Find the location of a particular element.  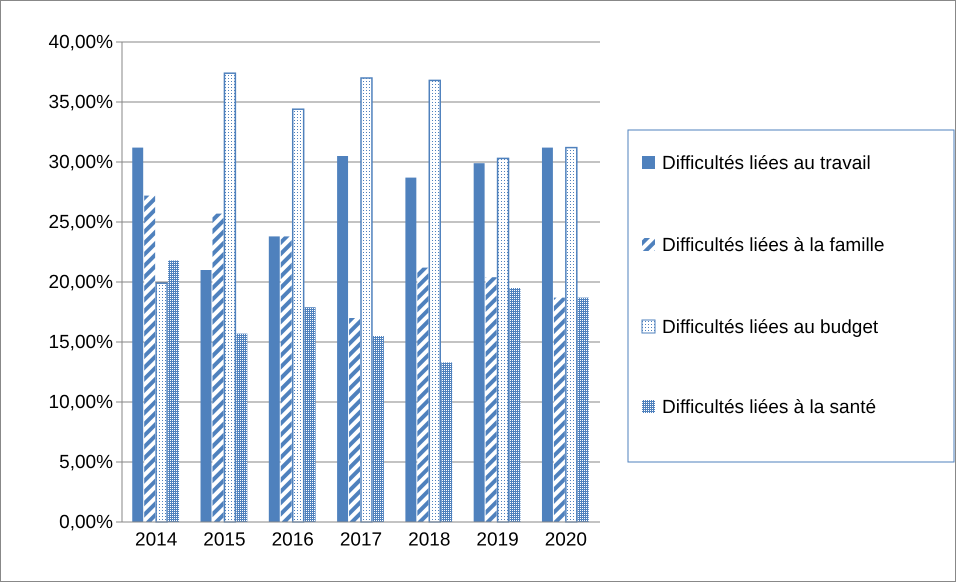

y-tick-label: 30,00% is located at coordinates (81, 163).